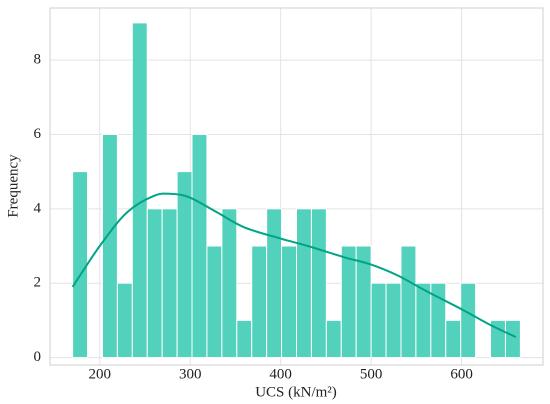 The image size is (550, 404). Describe the element at coordinates (280, 374) in the screenshot. I see `x-tick-label: 400` at that location.